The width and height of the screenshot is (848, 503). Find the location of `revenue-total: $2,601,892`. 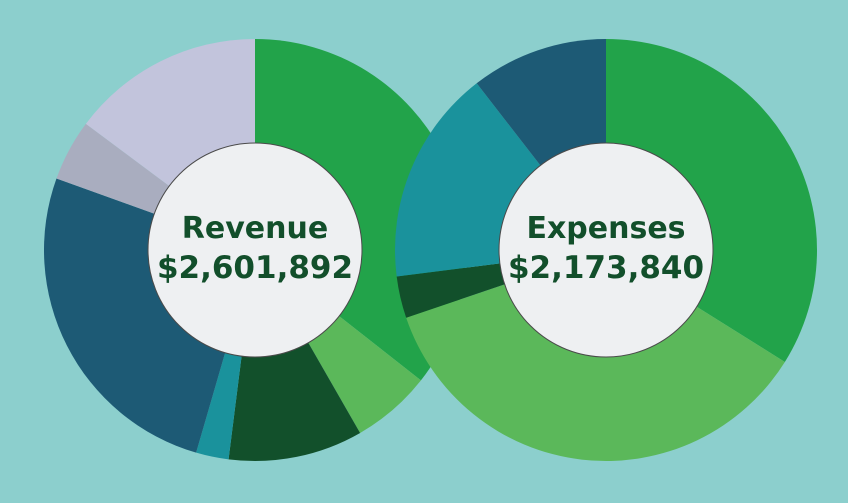

revenue-total: $2,601,892 is located at coordinates (255, 268).